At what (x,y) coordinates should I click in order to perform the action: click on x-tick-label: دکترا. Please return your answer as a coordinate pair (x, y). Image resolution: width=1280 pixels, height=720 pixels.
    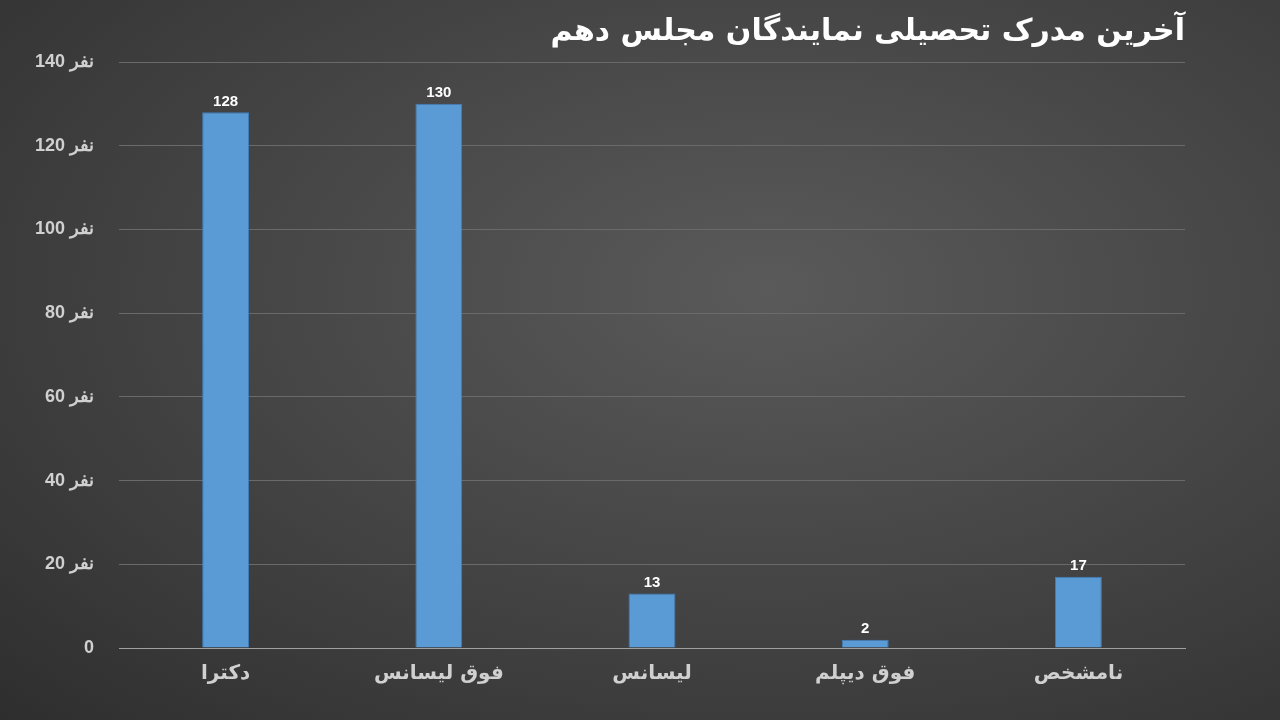
    Looking at the image, I should click on (225, 672).